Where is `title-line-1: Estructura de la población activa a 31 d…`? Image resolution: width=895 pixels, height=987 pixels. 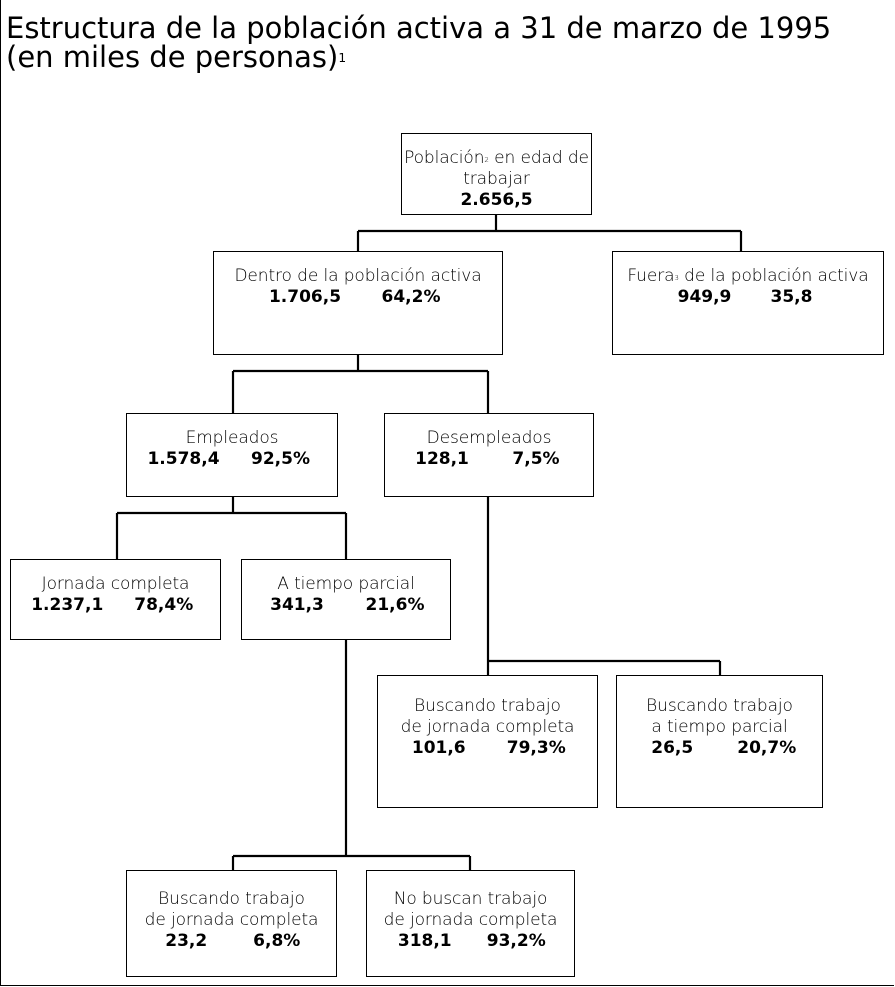 title-line-1: Estructura de la población activa a 31 d… is located at coordinates (419, 28).